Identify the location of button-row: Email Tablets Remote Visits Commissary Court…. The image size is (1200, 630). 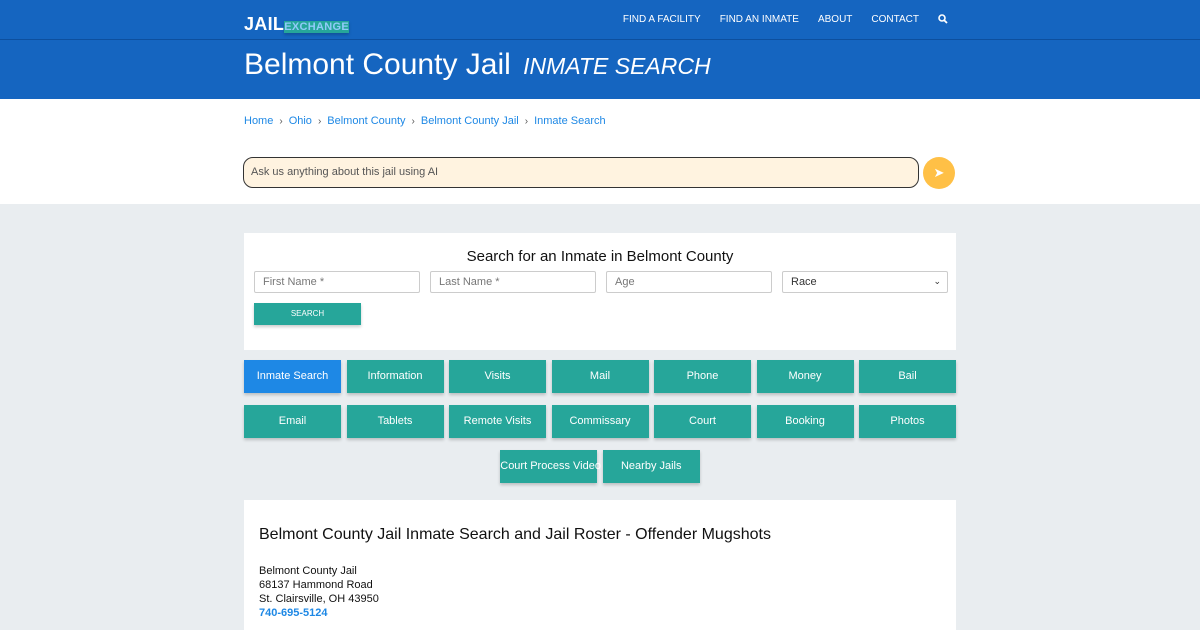
(600, 421).